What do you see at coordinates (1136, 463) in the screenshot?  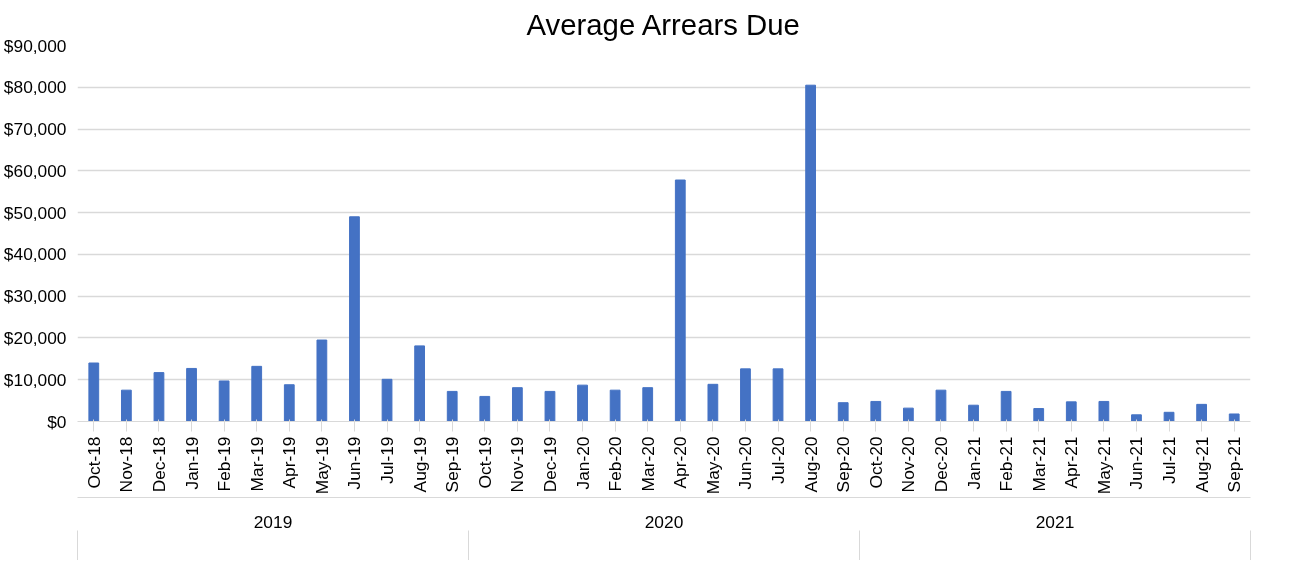 I see `x-tick-label: Jun-21` at bounding box center [1136, 463].